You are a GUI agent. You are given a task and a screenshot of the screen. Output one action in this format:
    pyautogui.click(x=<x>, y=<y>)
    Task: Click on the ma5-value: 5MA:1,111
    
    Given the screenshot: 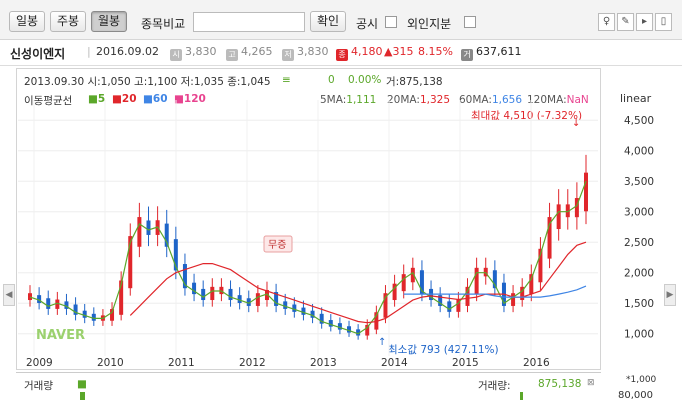 What is the action you would take?
    pyautogui.click(x=348, y=100)
    